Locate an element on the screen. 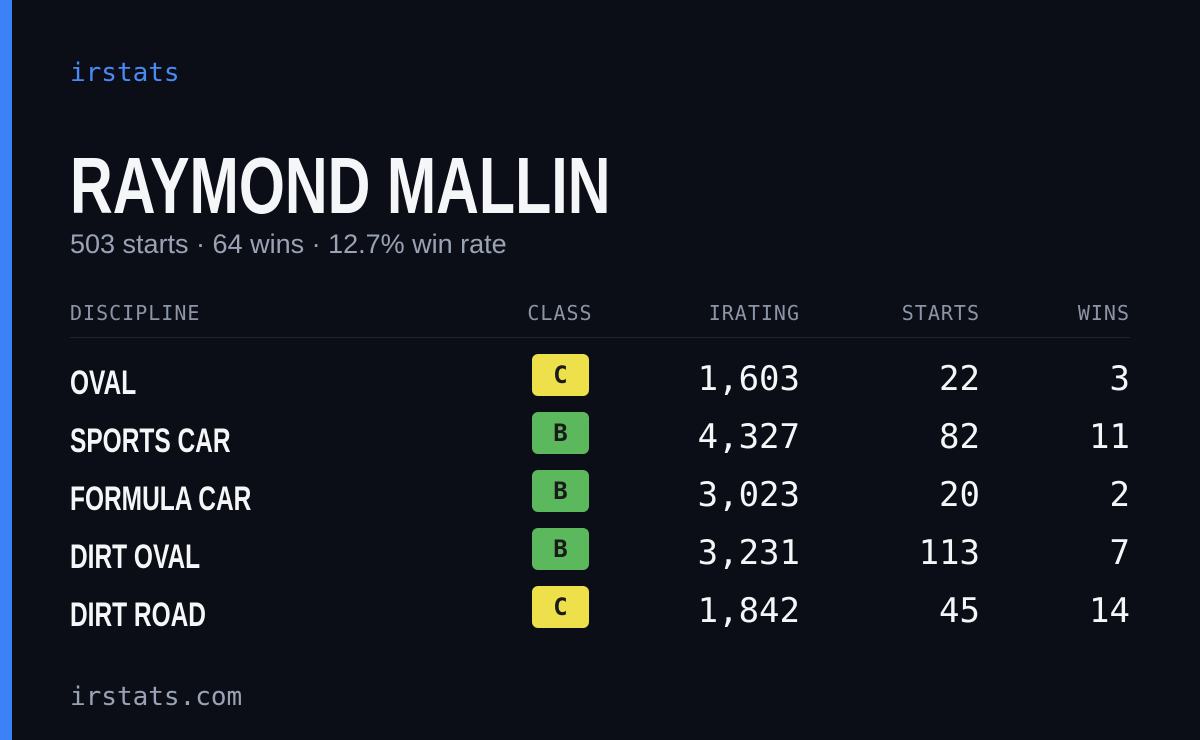  irating-value: 1,603 is located at coordinates (748, 379).